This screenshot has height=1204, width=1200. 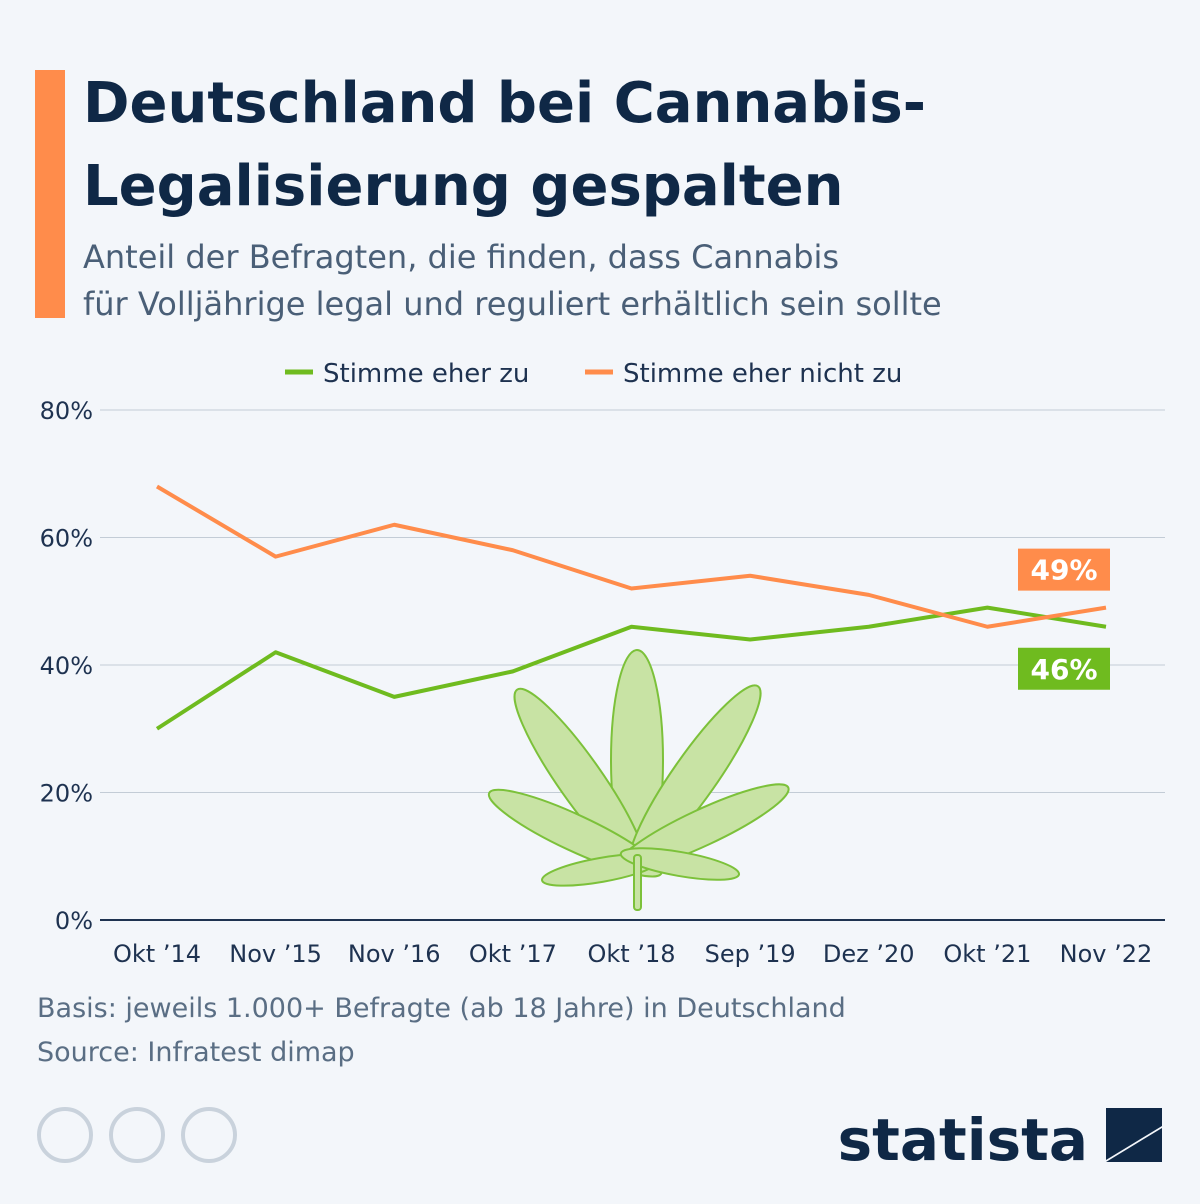 What do you see at coordinates (869, 954) in the screenshot?
I see `x-tick-label: Dez ’20` at bounding box center [869, 954].